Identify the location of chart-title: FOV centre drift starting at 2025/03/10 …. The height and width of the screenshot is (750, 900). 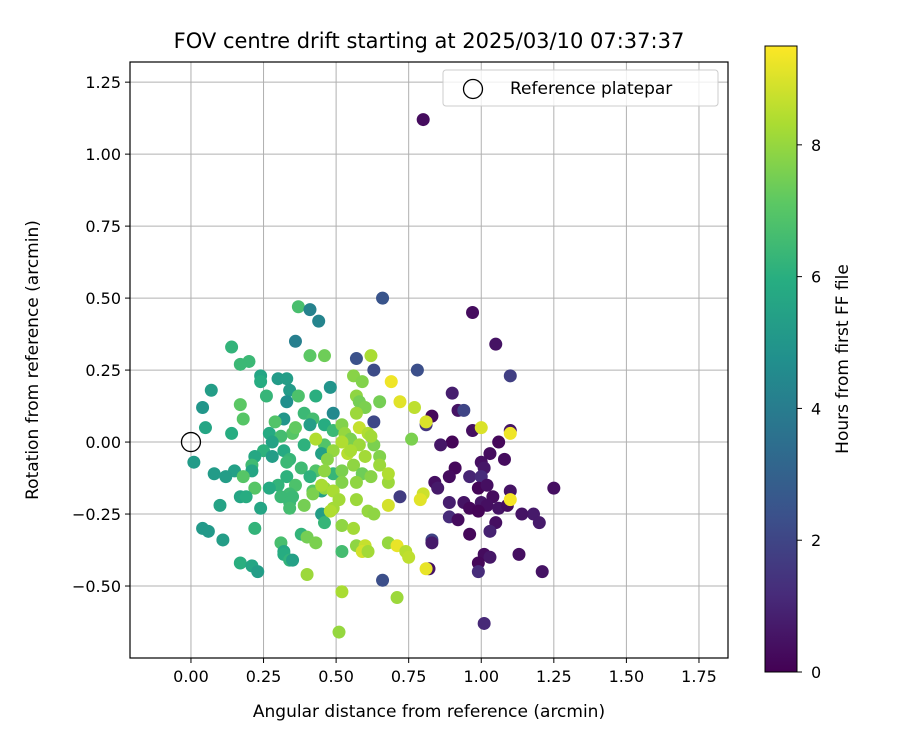
(429, 41).